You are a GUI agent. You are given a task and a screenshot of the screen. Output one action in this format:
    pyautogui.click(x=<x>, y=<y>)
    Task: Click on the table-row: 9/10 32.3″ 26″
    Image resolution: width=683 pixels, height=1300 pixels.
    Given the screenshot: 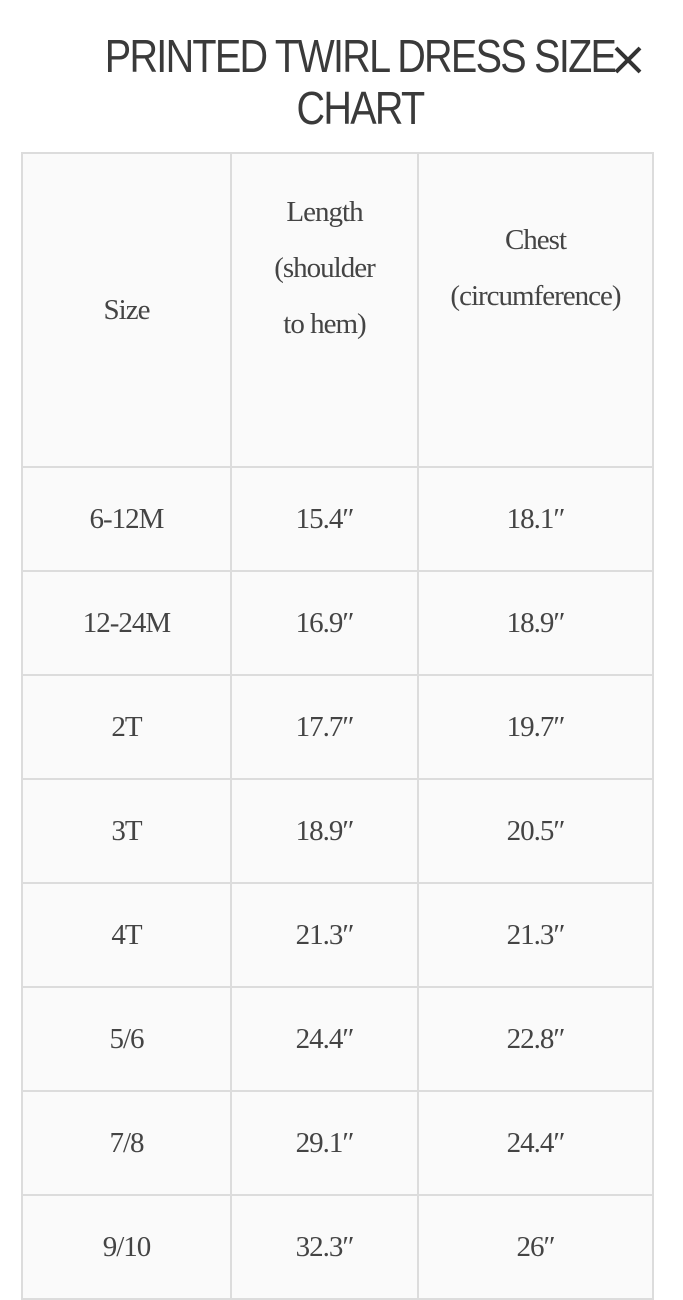 What is the action you would take?
    pyautogui.click(x=337, y=1247)
    